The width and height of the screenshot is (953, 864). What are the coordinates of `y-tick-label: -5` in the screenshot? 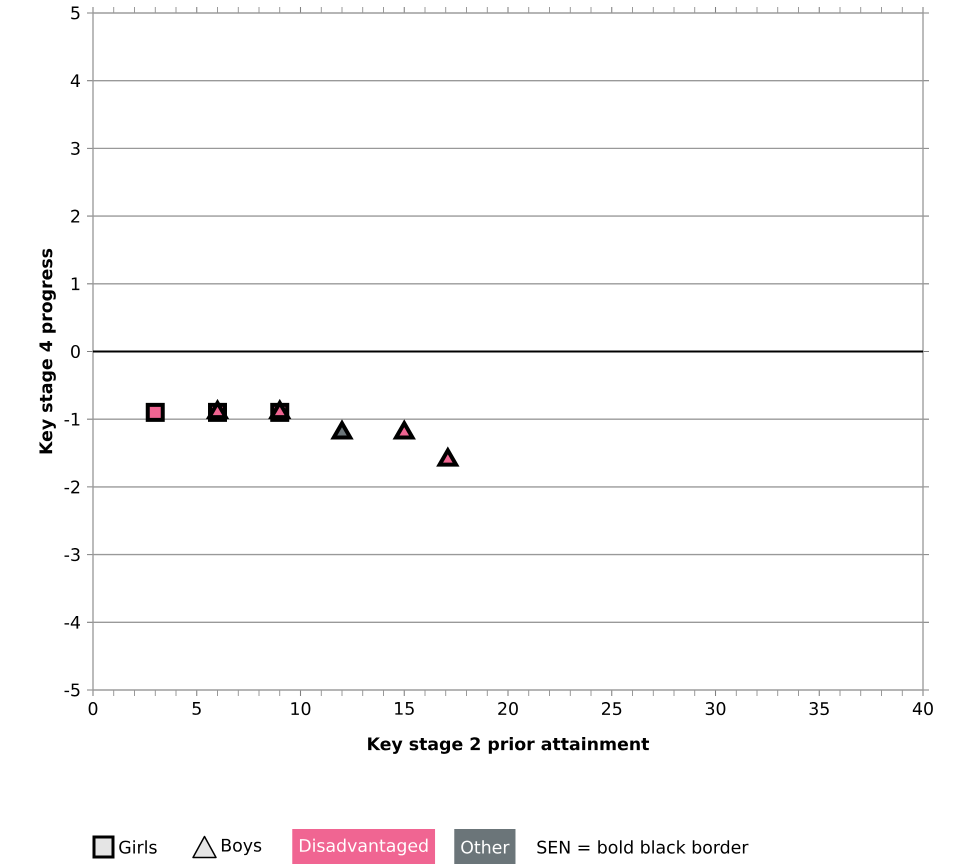 It's located at (72, 690).